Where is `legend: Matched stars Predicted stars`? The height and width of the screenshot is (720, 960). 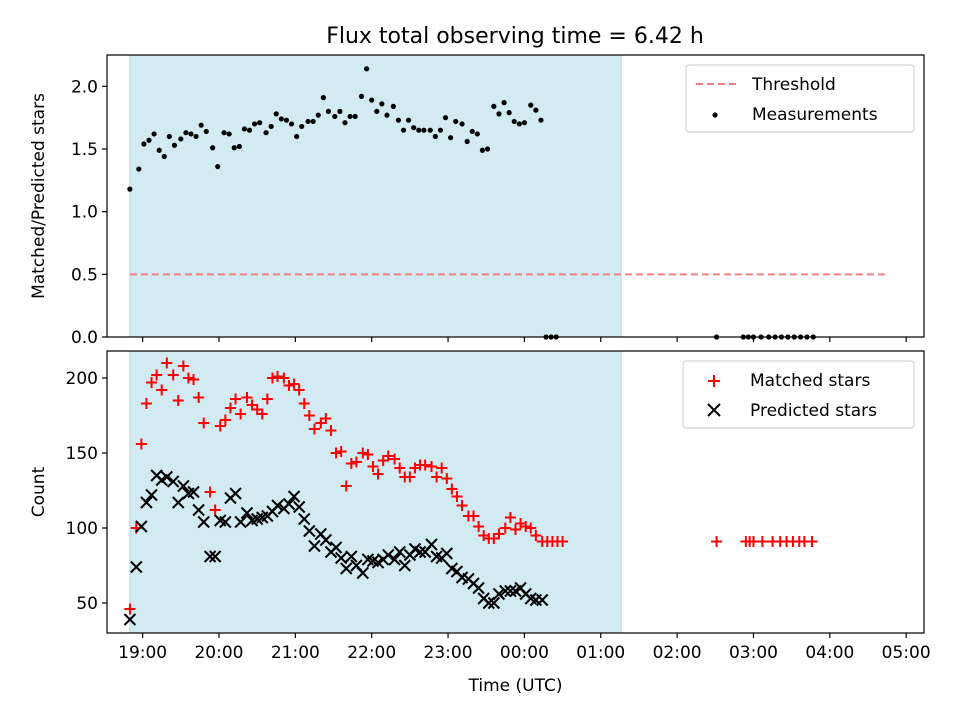
legend: Matched stars Predicted stars is located at coordinates (798, 394).